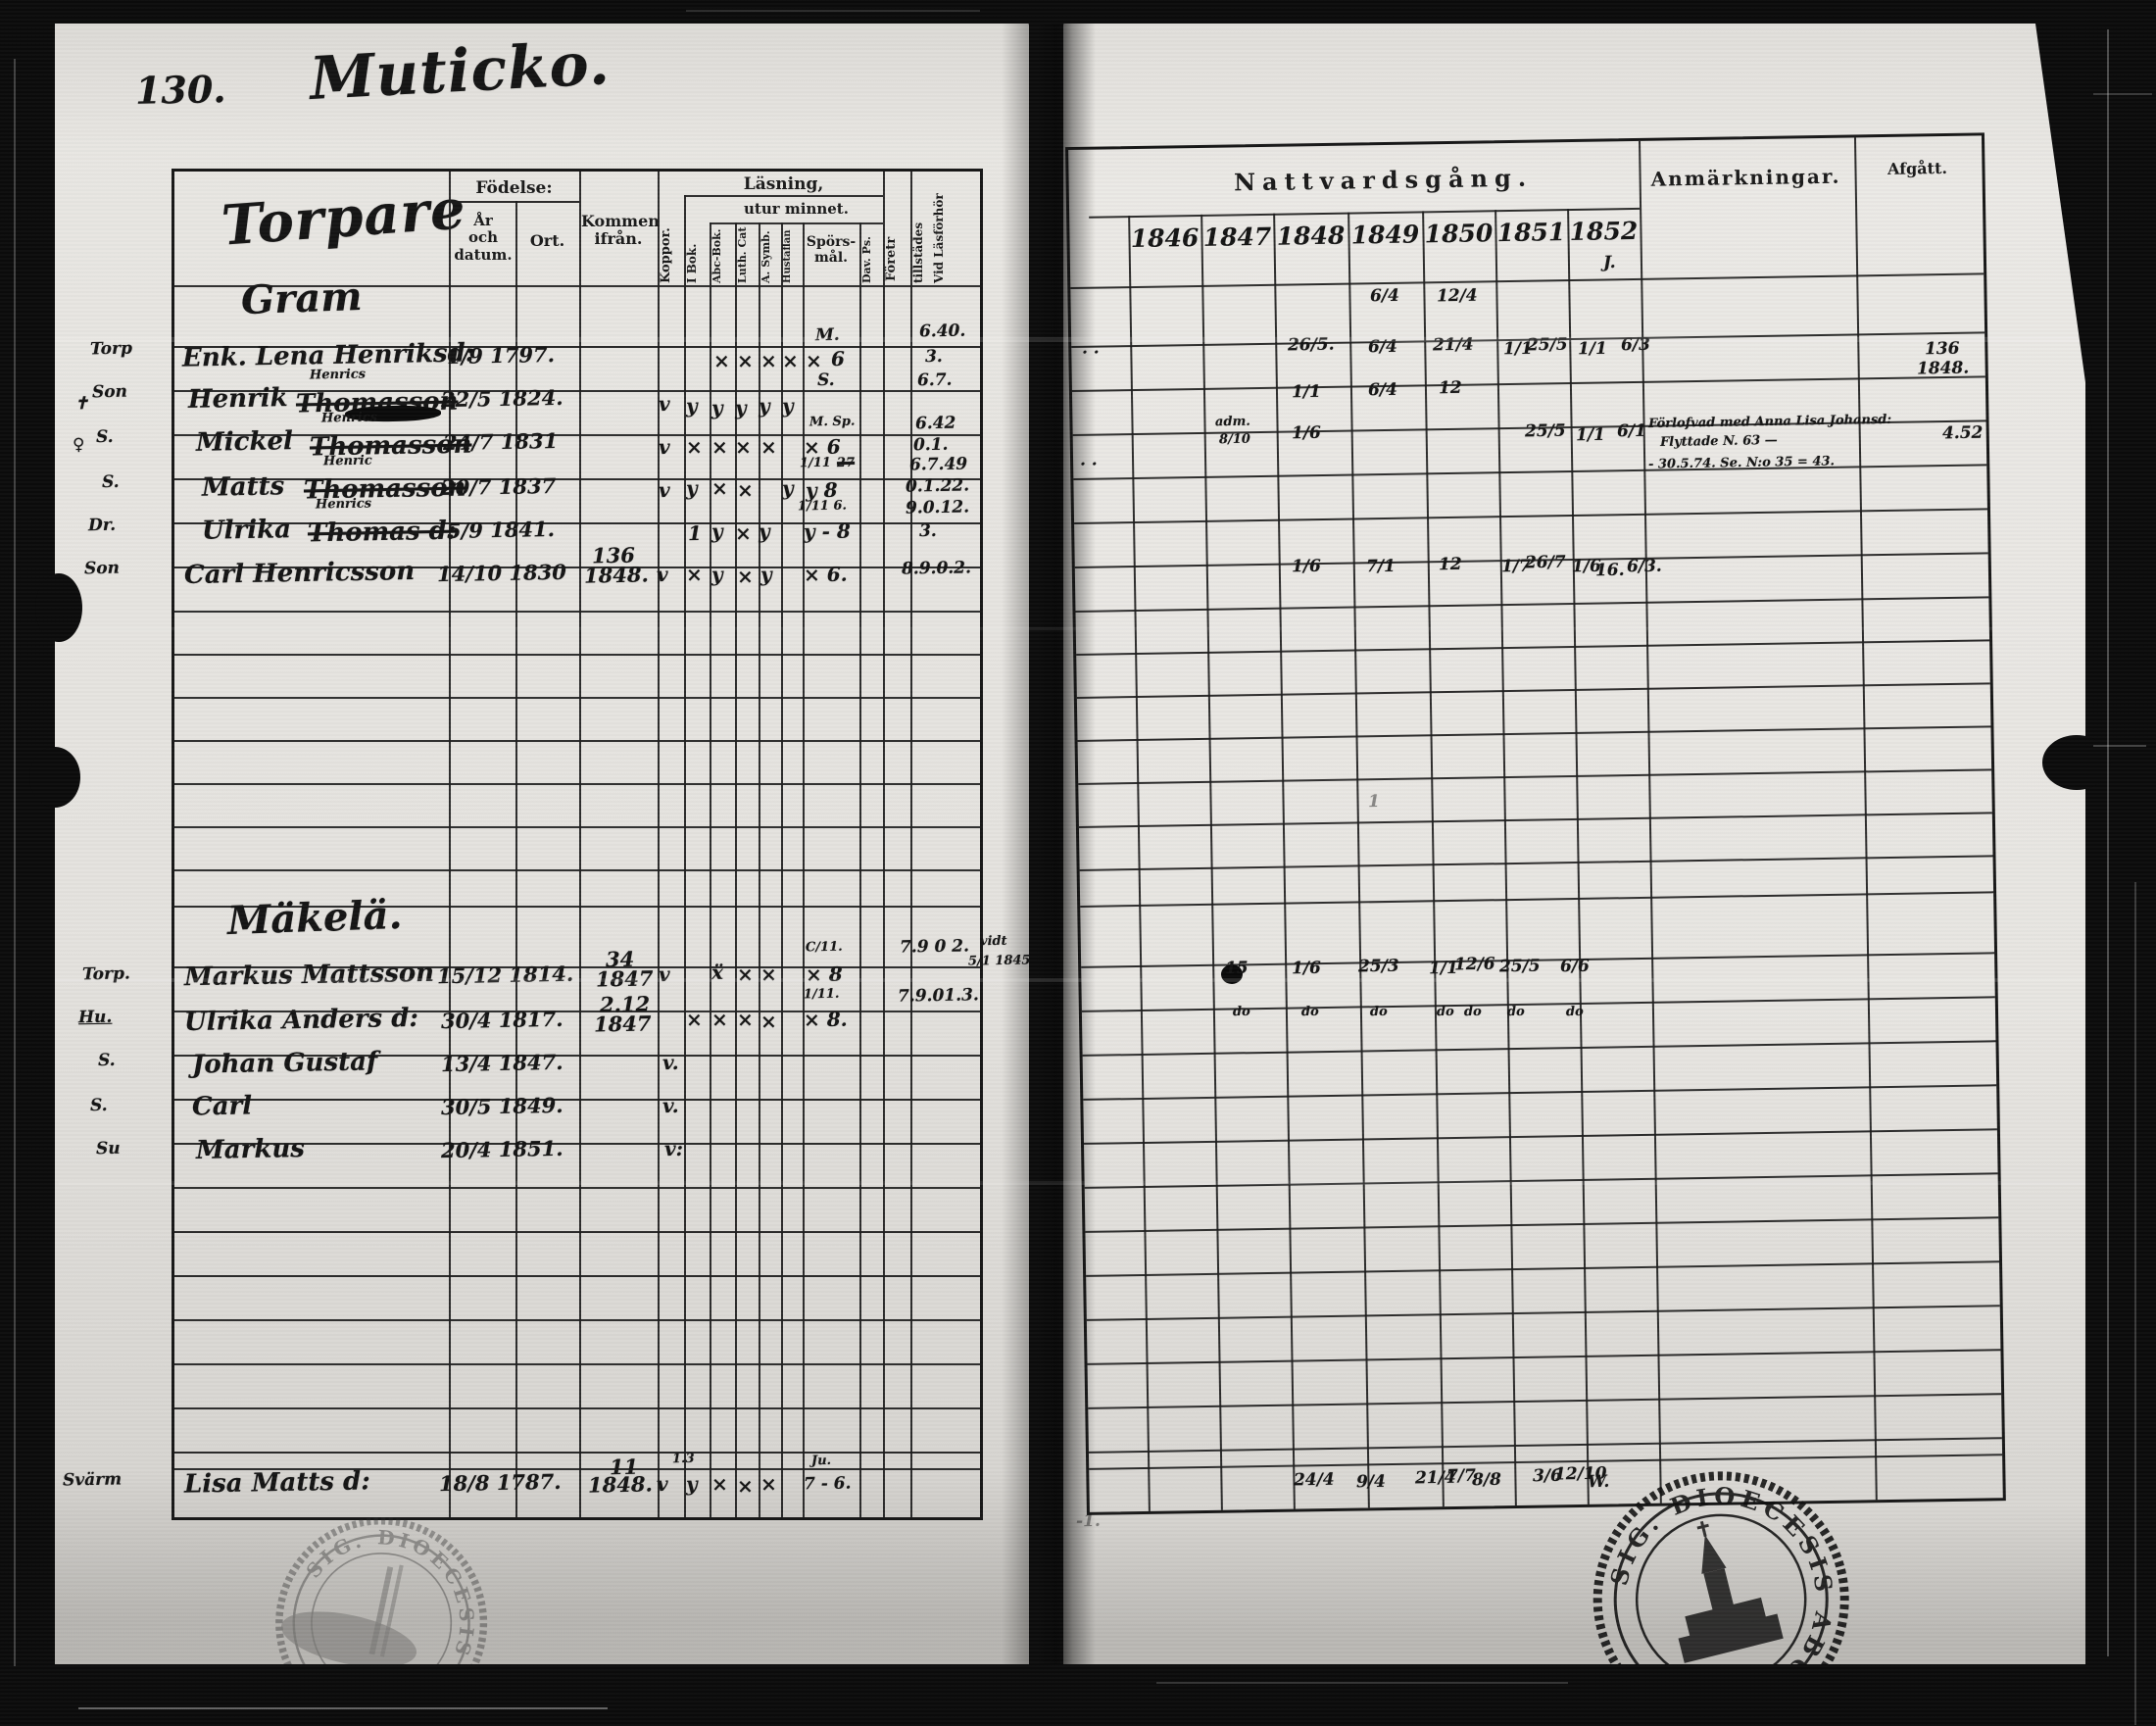 The height and width of the screenshot is (1726, 2156). Describe the element at coordinates (92, 1480) in the screenshot. I see `margin-title: Svärm` at that location.